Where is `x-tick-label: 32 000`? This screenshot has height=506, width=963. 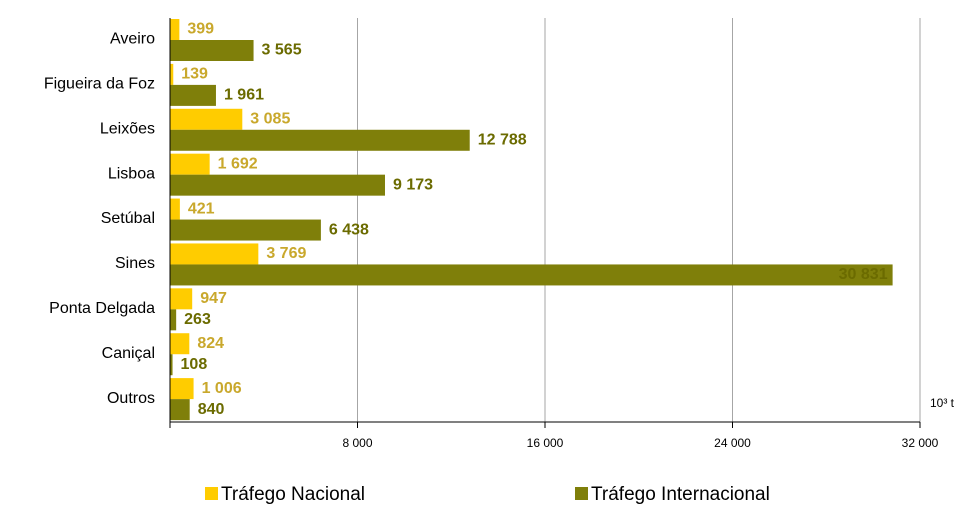 x-tick-label: 32 000 is located at coordinates (920, 443).